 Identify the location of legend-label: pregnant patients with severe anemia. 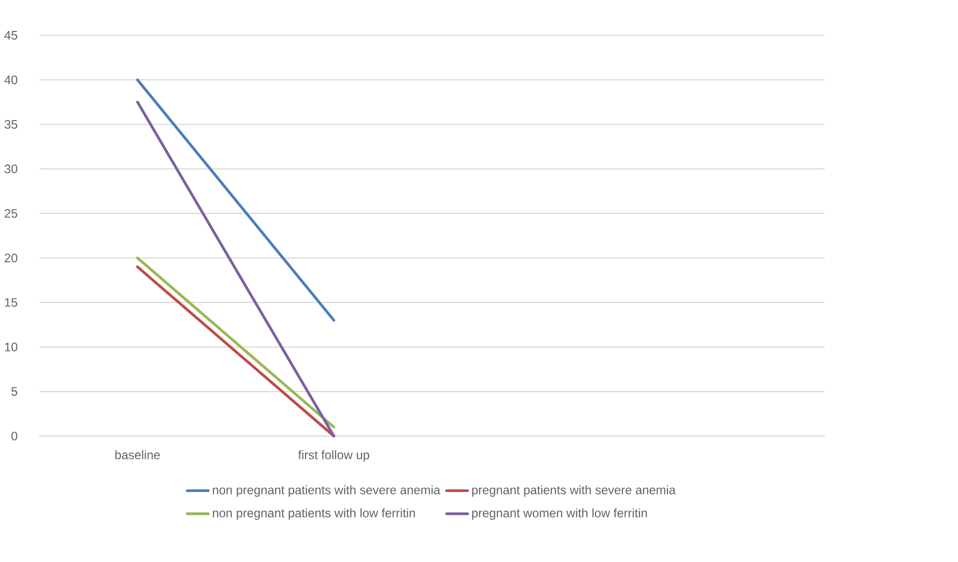
(574, 491).